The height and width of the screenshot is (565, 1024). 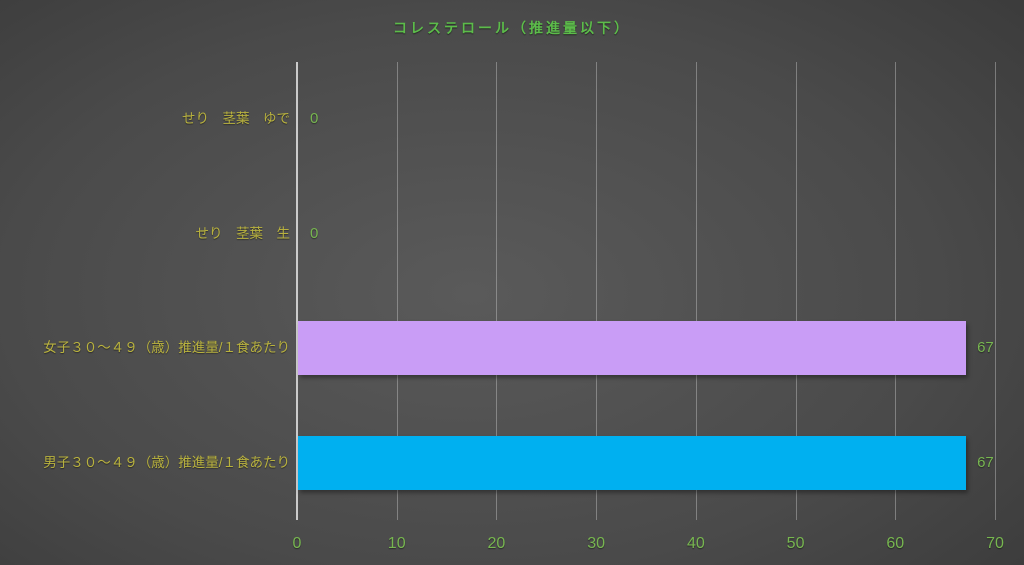 What do you see at coordinates (695, 543) in the screenshot?
I see `x-tick-label: 40` at bounding box center [695, 543].